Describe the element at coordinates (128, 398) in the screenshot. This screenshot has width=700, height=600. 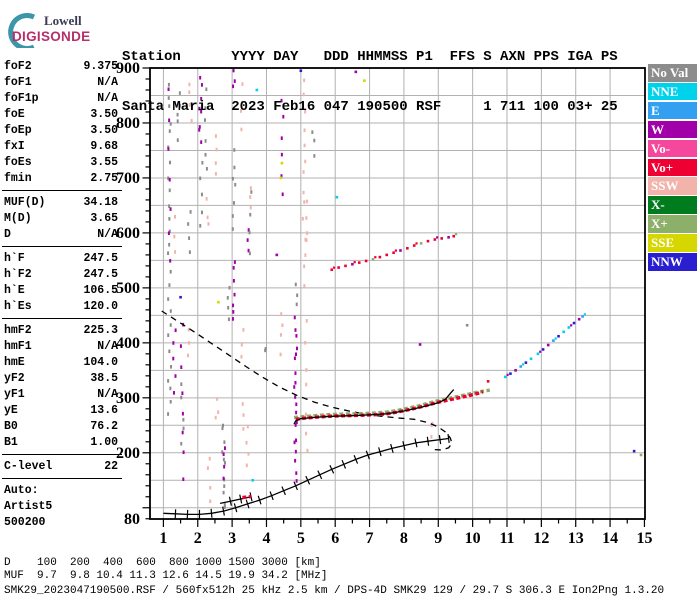
I see `y-axis-label: 300` at that location.